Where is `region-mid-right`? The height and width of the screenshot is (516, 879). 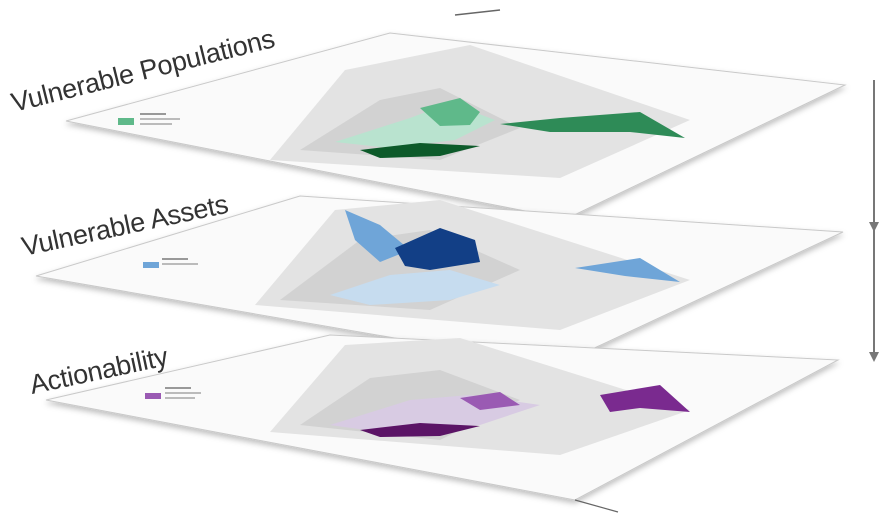
region-mid-right is located at coordinates (627, 270).